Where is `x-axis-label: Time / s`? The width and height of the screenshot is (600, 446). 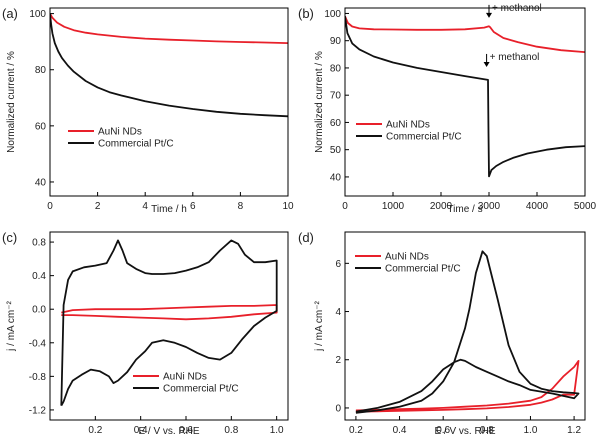 x-axis-label: Time / s is located at coordinates (464, 209).